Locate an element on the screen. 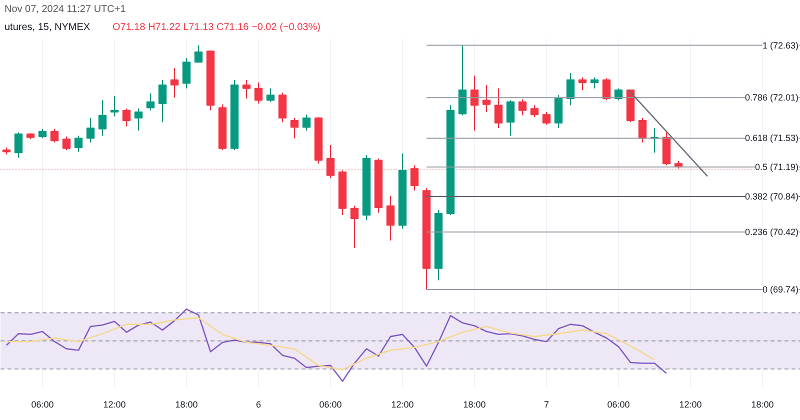 This screenshot has width=800, height=420. ref-line-label: 0.5 (71.19) is located at coordinates (776, 167).